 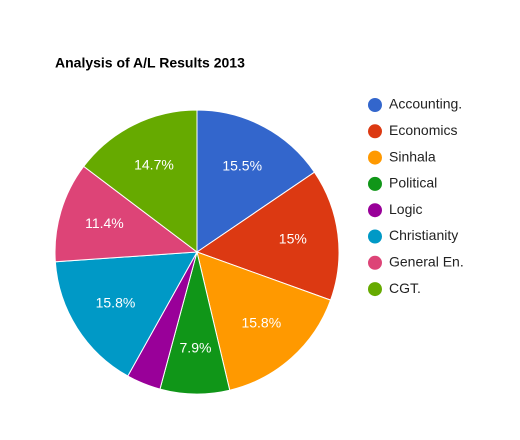 What do you see at coordinates (423, 235) in the screenshot?
I see `legend-label: Christianity` at bounding box center [423, 235].